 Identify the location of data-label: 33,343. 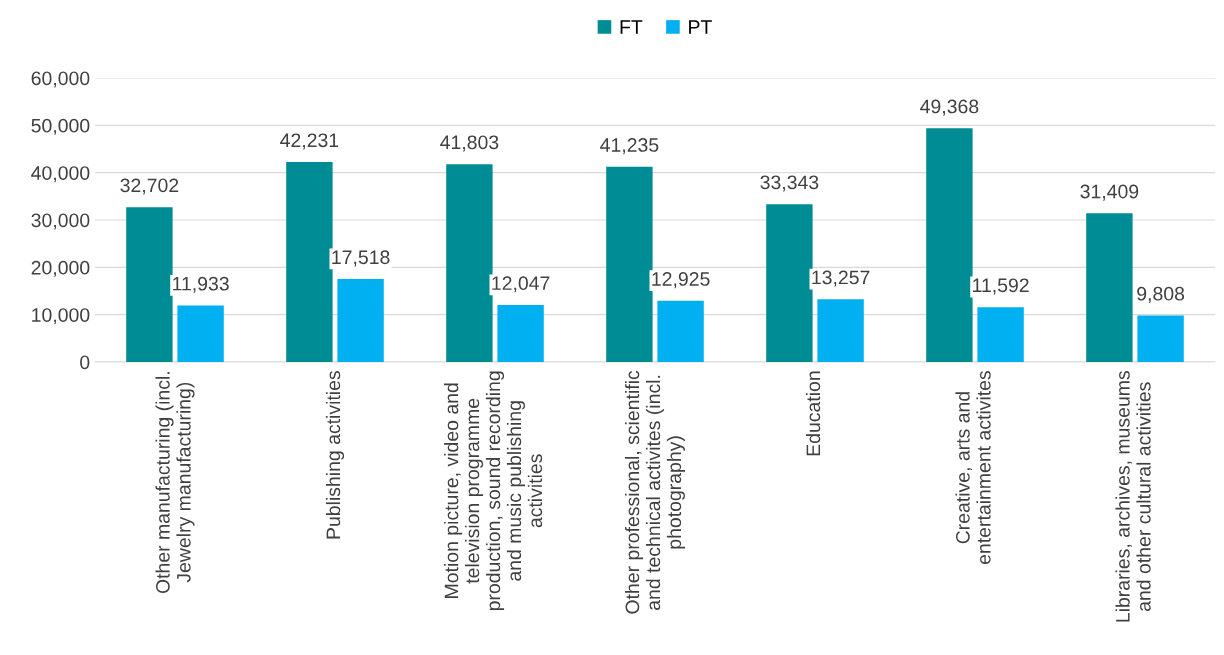
(789, 183).